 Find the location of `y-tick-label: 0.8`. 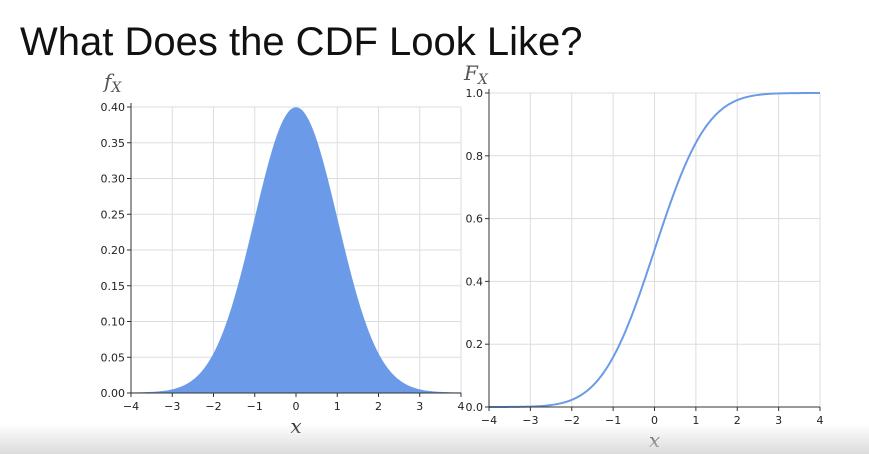

y-tick-label: 0.8 is located at coordinates (475, 156).